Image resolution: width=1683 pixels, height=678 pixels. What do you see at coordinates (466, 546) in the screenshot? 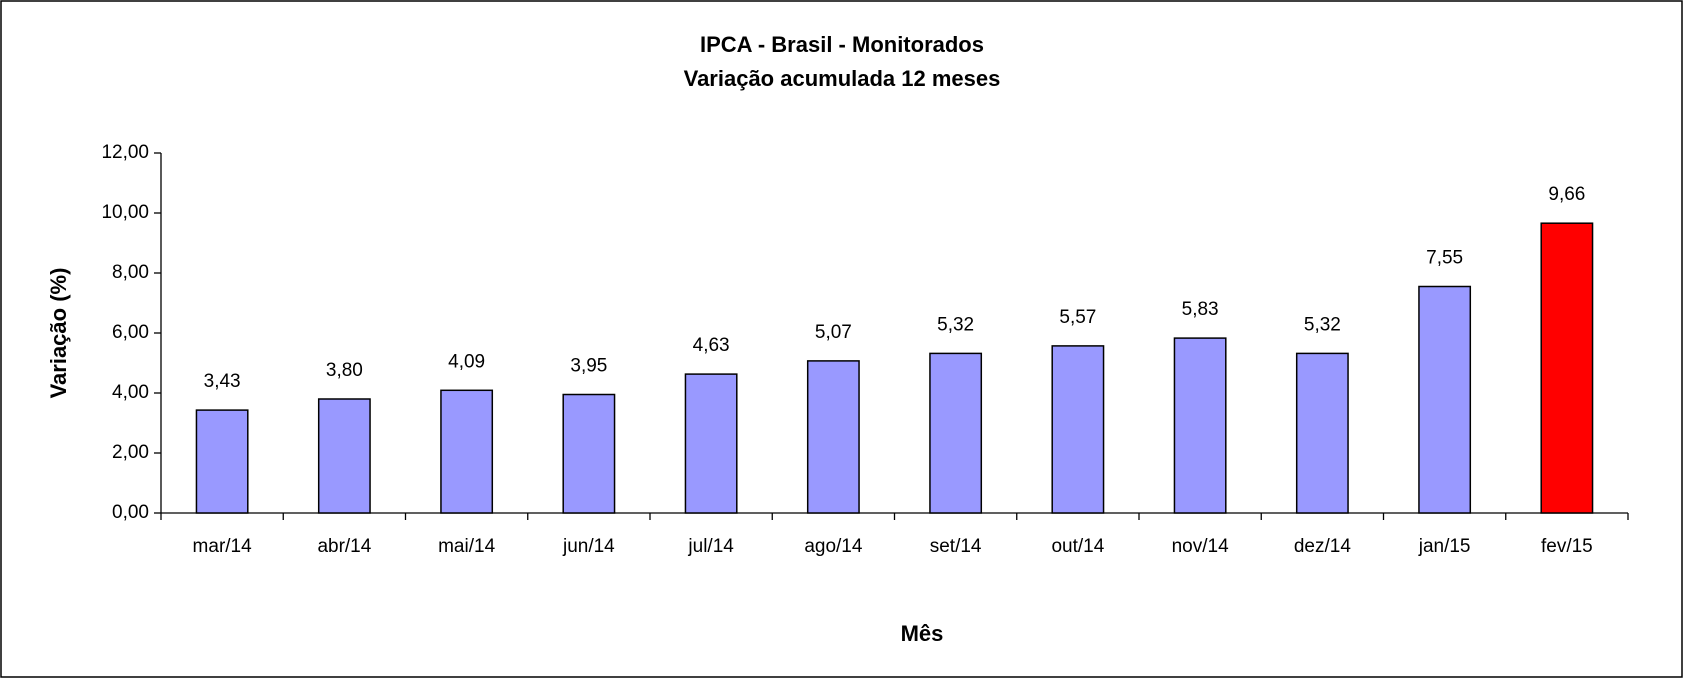
I see `x-tick-label: mai/14` at bounding box center [466, 546].